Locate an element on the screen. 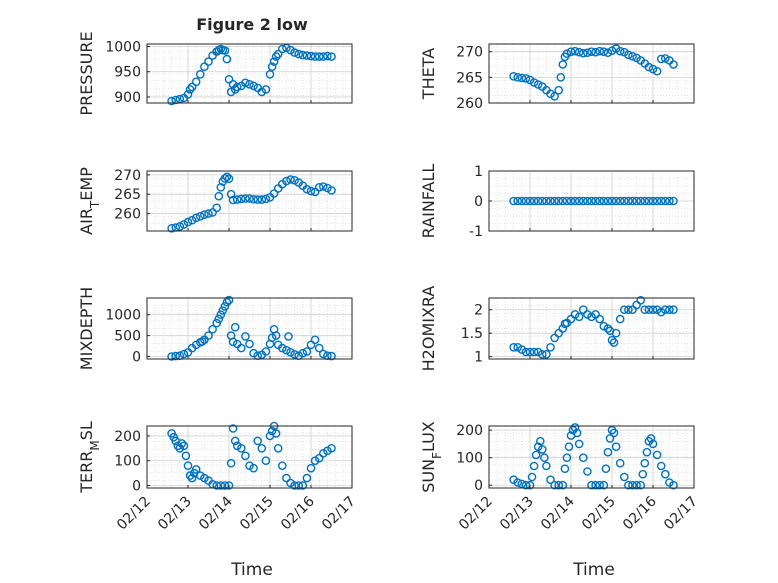  x-tick-label: 02/12 is located at coordinates (476, 514).